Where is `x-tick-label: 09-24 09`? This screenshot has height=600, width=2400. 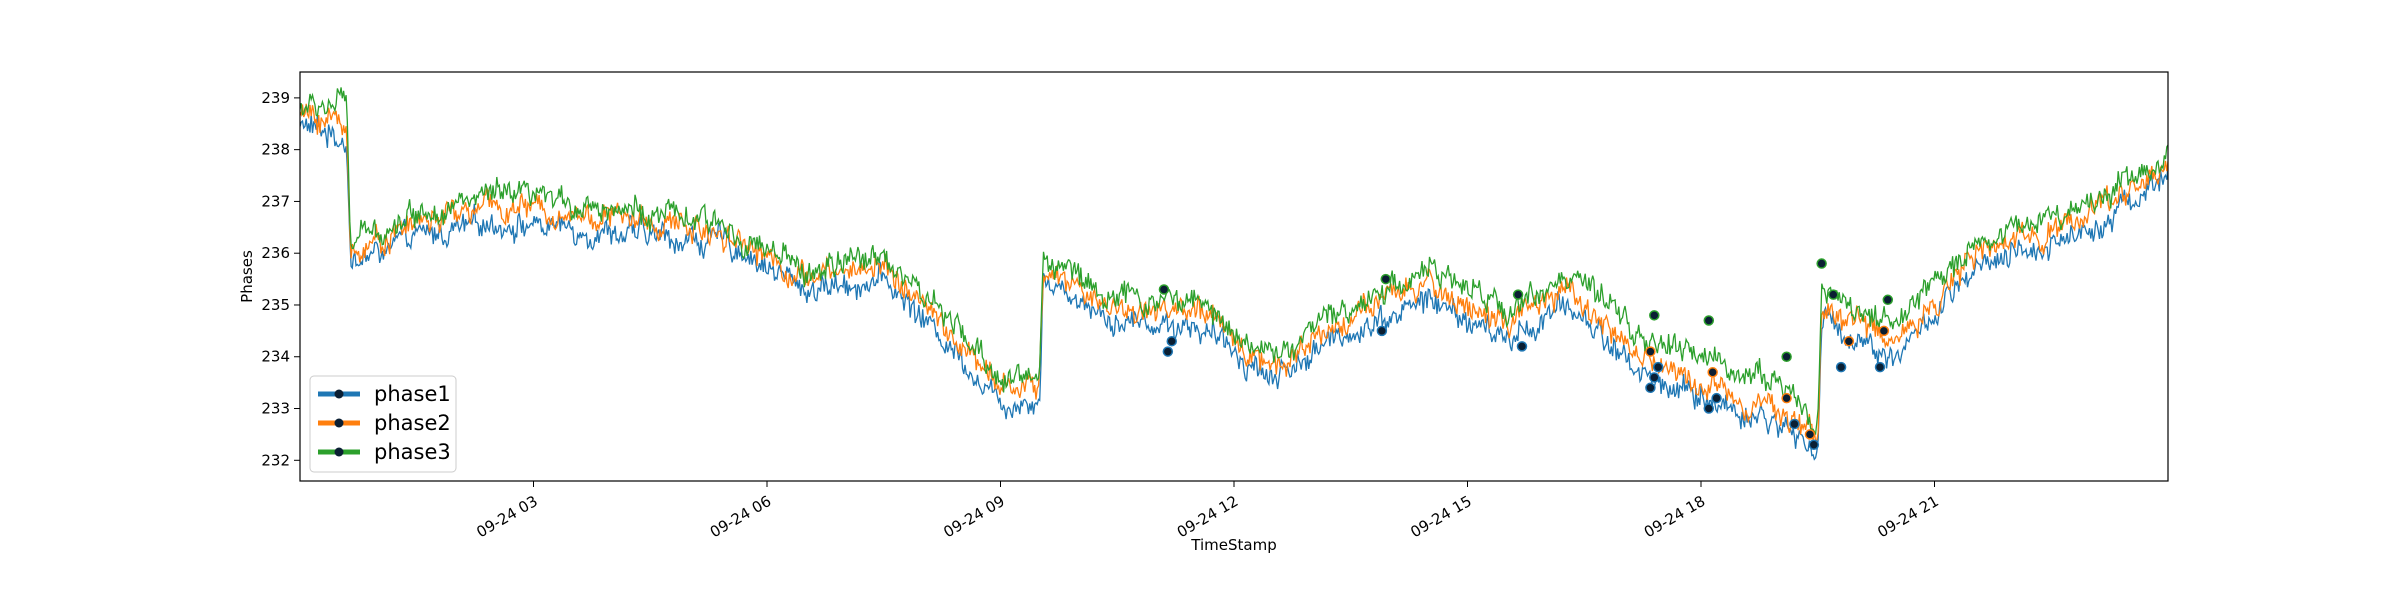
x-tick-label: 09-24 09 is located at coordinates (973, 516).